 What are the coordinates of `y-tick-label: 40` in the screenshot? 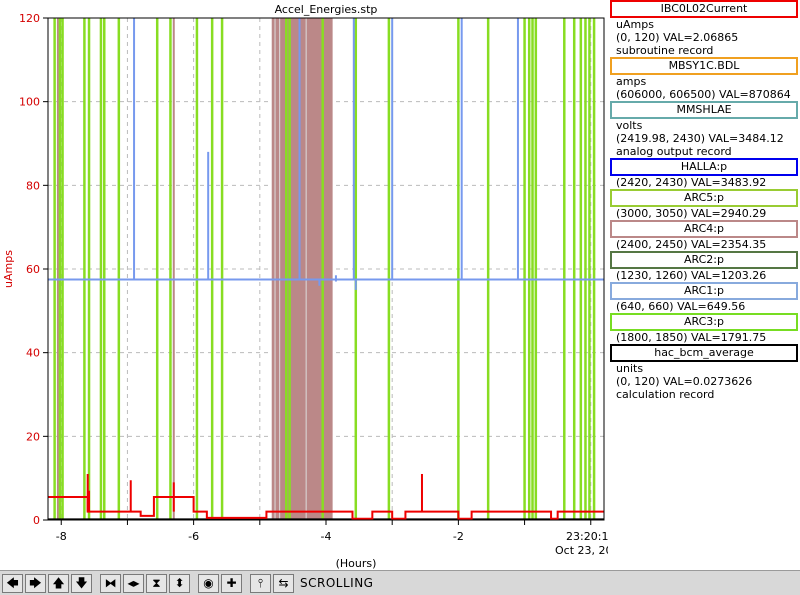 It's located at (33, 353).